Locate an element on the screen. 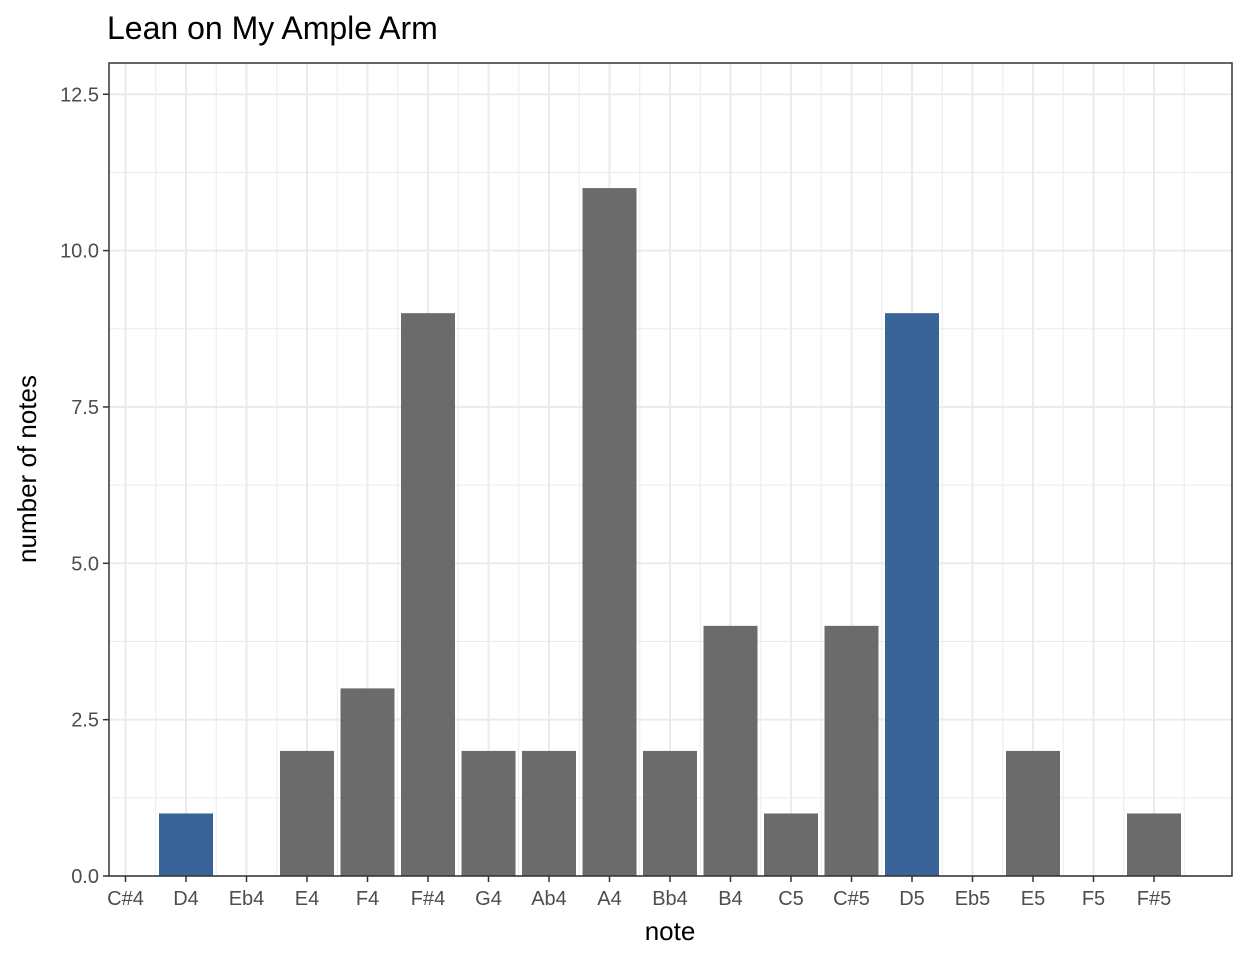 The image size is (1248, 960). x-tick-label: B4 is located at coordinates (730, 899).